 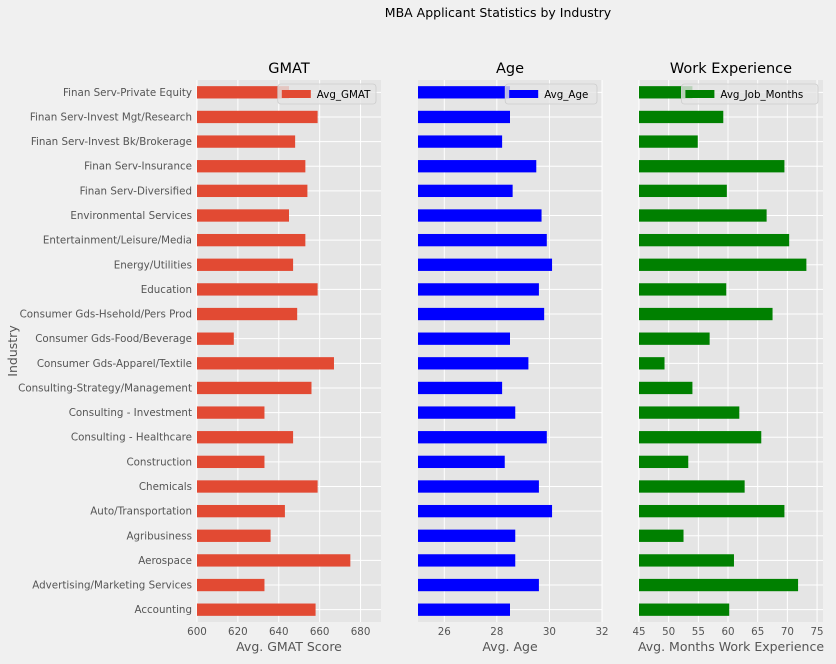 What do you see at coordinates (127, 93) in the screenshot?
I see `y-tick-label: Finan Serv-Private Equity` at bounding box center [127, 93].